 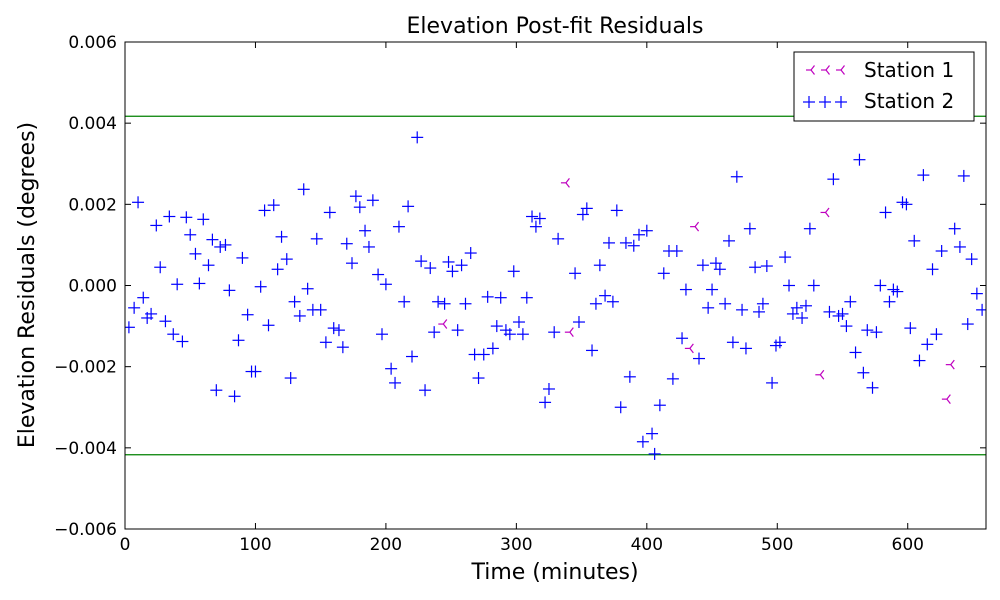 I want to click on y-tick-label: 0.006, so click(x=92, y=43).